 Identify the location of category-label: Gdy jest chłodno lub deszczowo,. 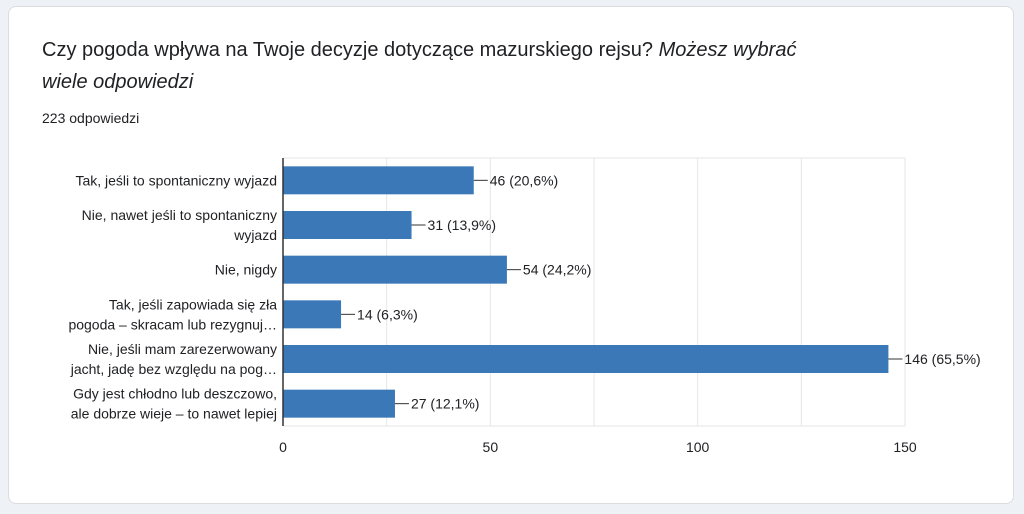
(175, 394).